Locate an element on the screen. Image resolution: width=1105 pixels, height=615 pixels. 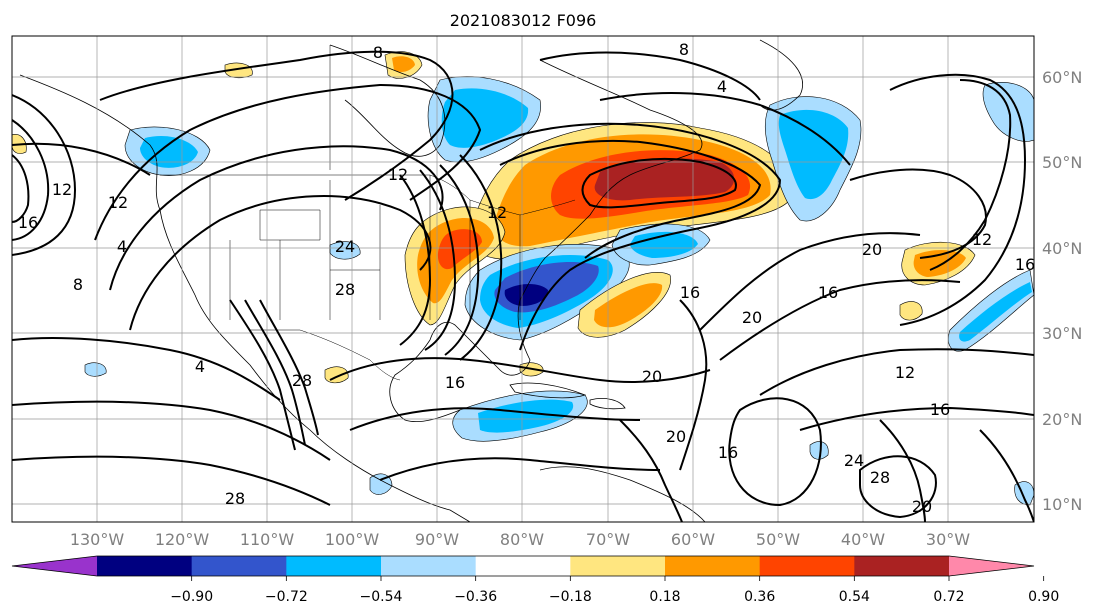
colorbar-tick-label: −0.36 is located at coordinates (475, 597).